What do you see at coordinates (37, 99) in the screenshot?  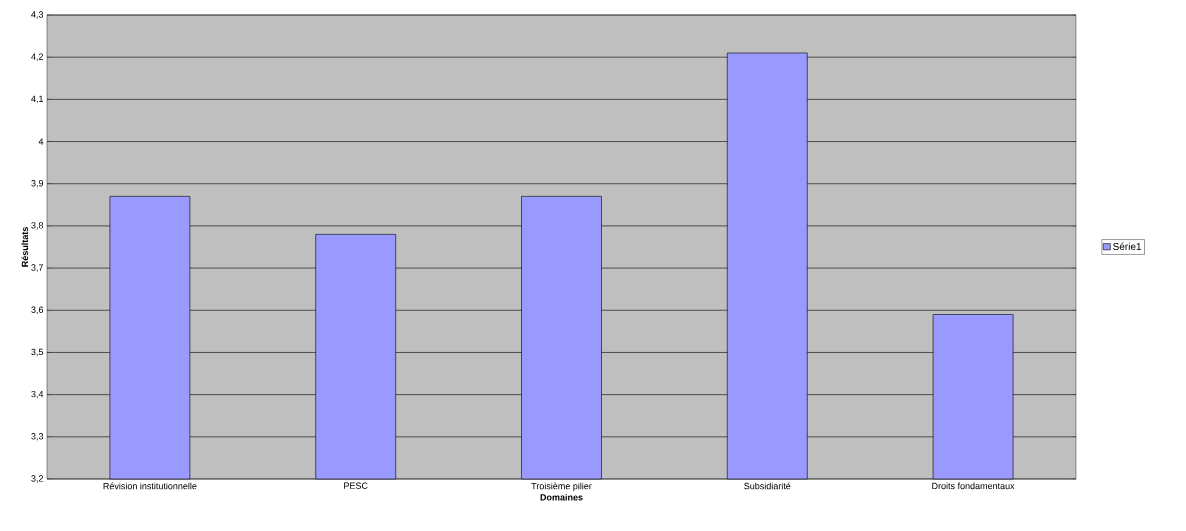 I see `y-tick-label: 4,1` at bounding box center [37, 99].